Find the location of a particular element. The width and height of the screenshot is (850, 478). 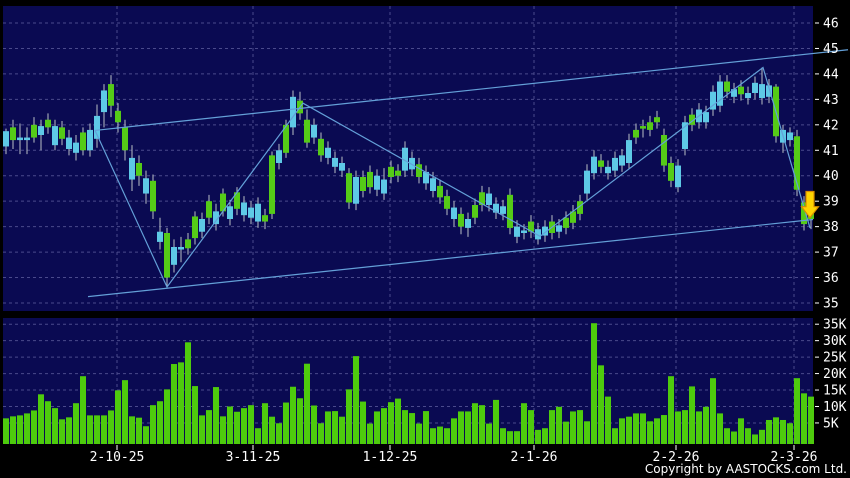

price-tick-label: 35 is located at coordinates (831, 303).